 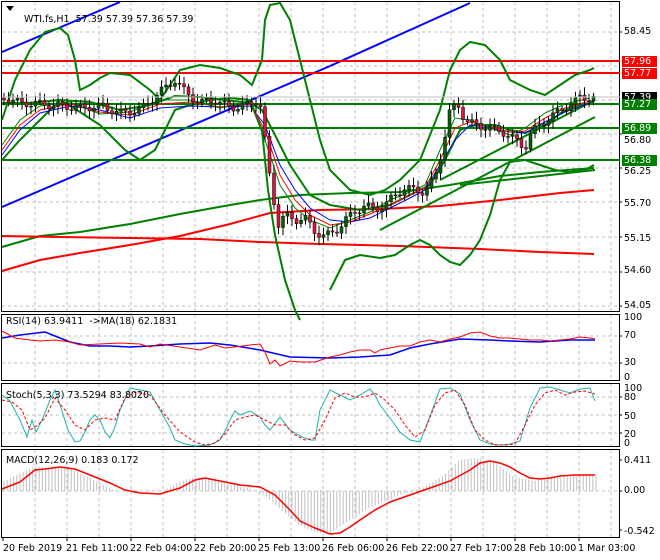 What do you see at coordinates (638, 171) in the screenshot?
I see `price-axis-label: 56.25` at bounding box center [638, 171].